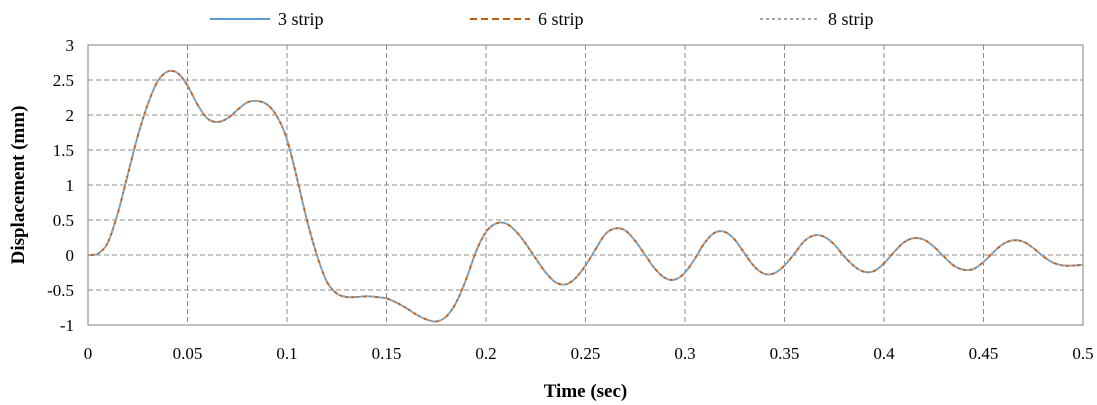  Describe the element at coordinates (884, 353) in the screenshot. I see `x-tick-label: 0.4` at that location.